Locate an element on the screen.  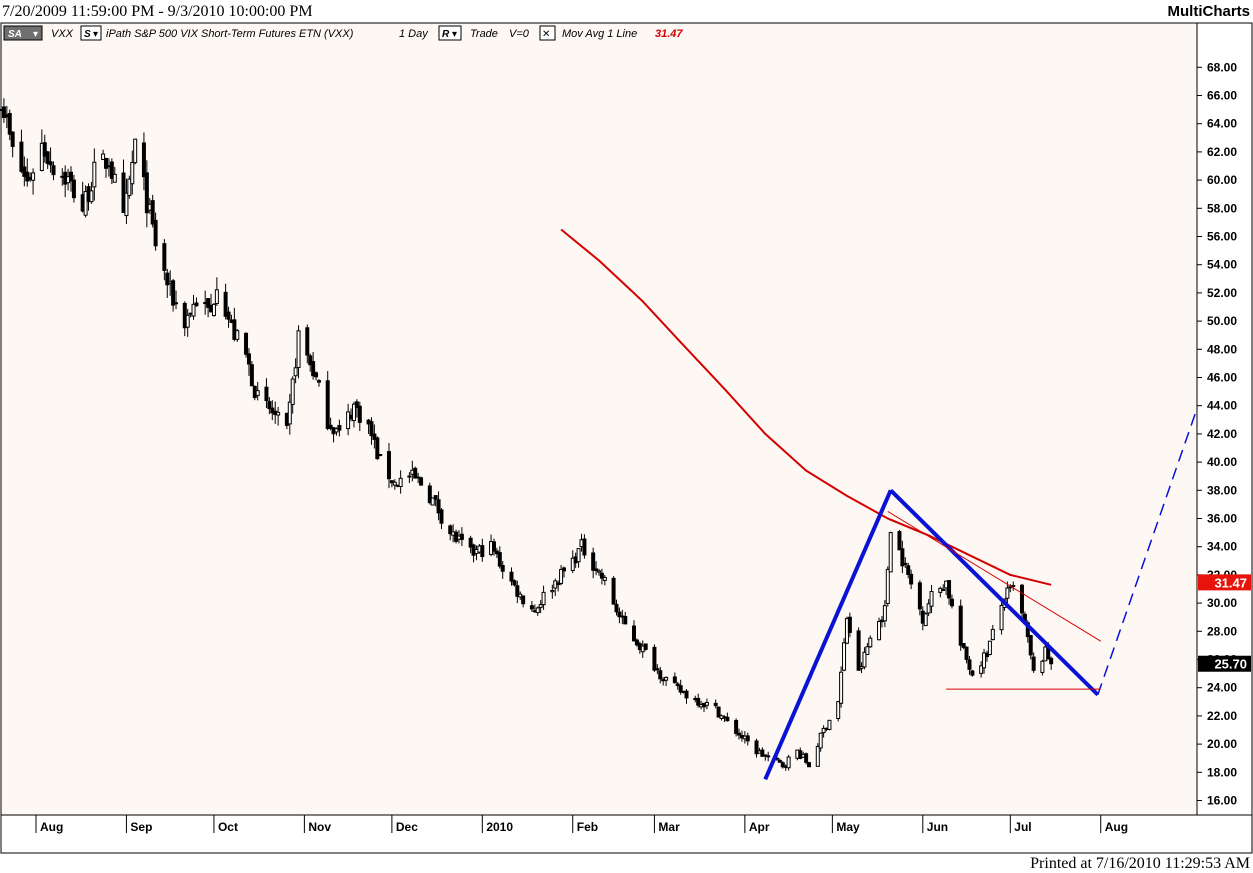
s-dropdown-icon: ▾ is located at coordinates (95, 34).